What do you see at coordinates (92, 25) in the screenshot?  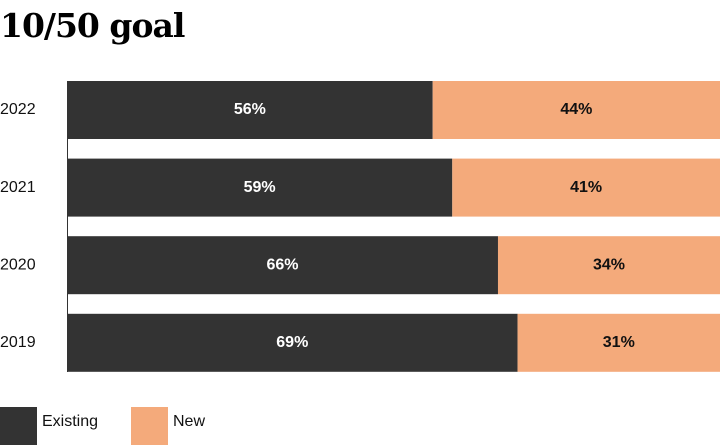 I see `chart-title: 10/50 goal` at bounding box center [92, 25].